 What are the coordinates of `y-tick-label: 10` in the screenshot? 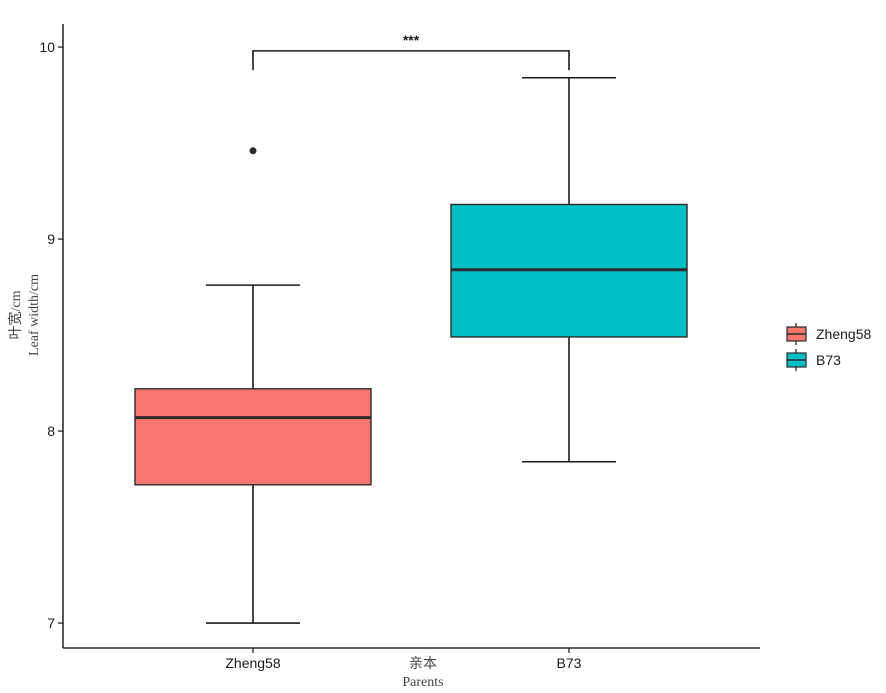 It's located at (47, 47).